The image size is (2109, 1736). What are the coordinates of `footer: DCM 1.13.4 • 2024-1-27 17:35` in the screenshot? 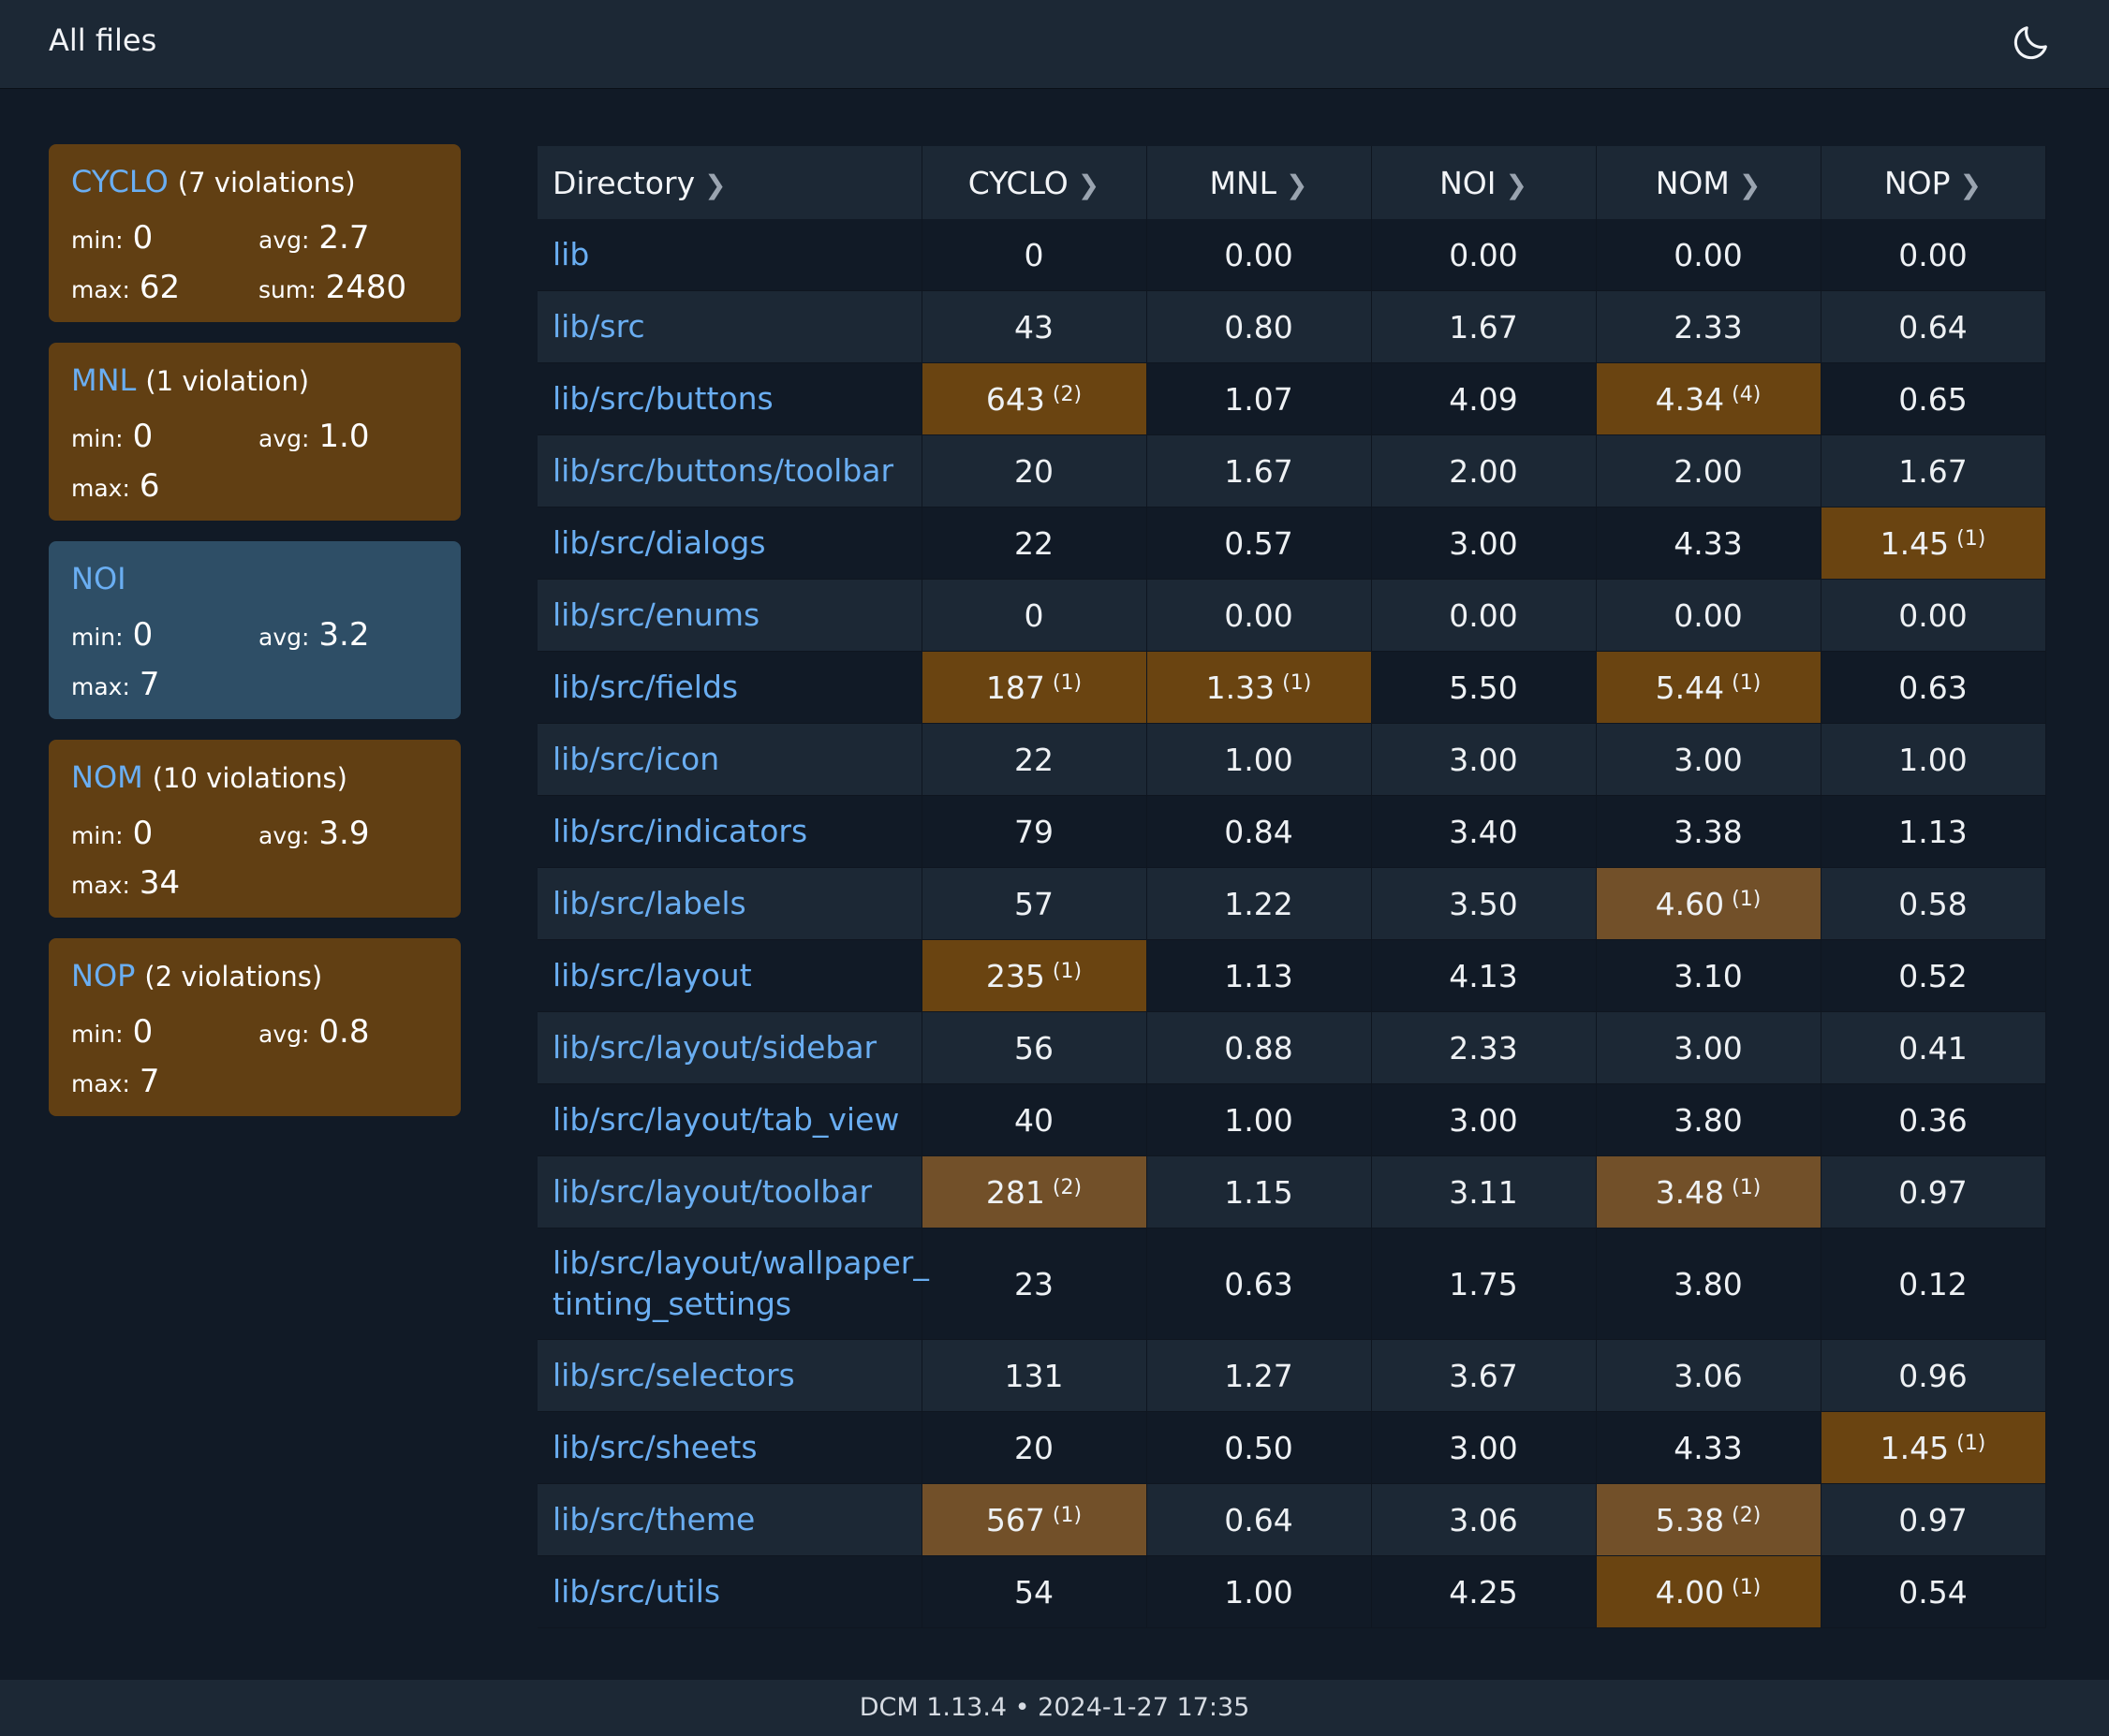 It's located at (1054, 1708).